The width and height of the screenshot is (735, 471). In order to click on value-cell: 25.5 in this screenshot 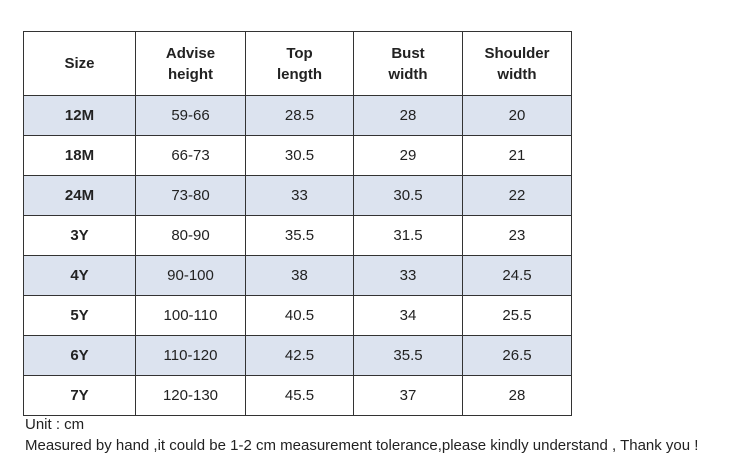, I will do `click(517, 315)`.